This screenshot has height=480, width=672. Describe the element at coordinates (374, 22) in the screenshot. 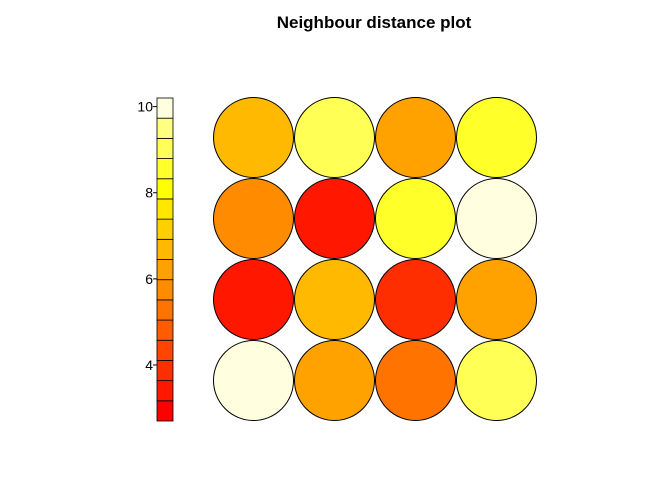

I see `chart-title: Neighbour distance plot` at that location.